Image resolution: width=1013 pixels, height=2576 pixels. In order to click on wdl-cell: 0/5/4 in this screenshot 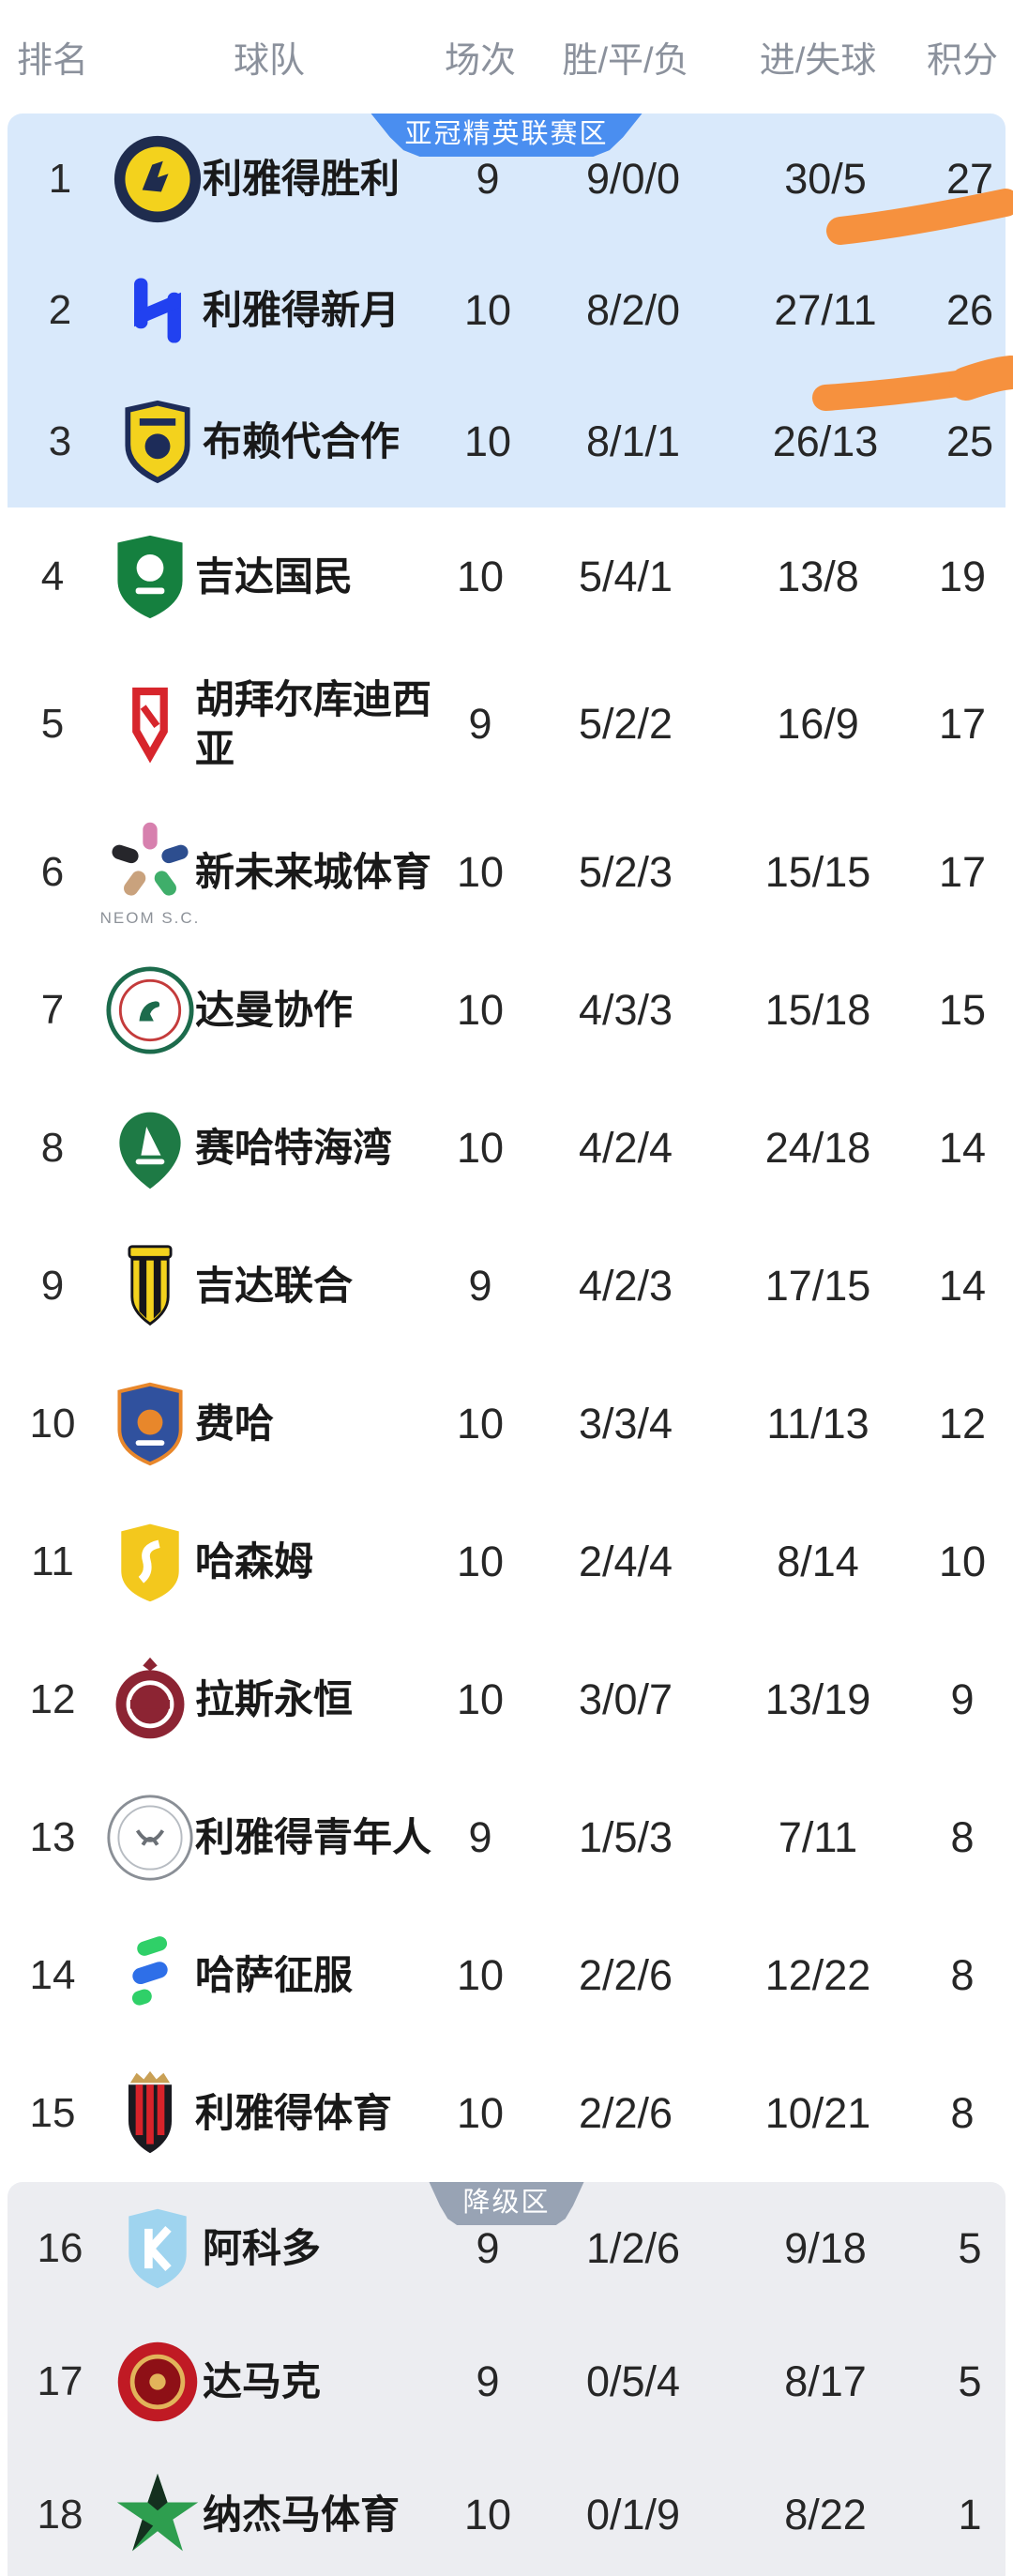, I will do `click(633, 2381)`.